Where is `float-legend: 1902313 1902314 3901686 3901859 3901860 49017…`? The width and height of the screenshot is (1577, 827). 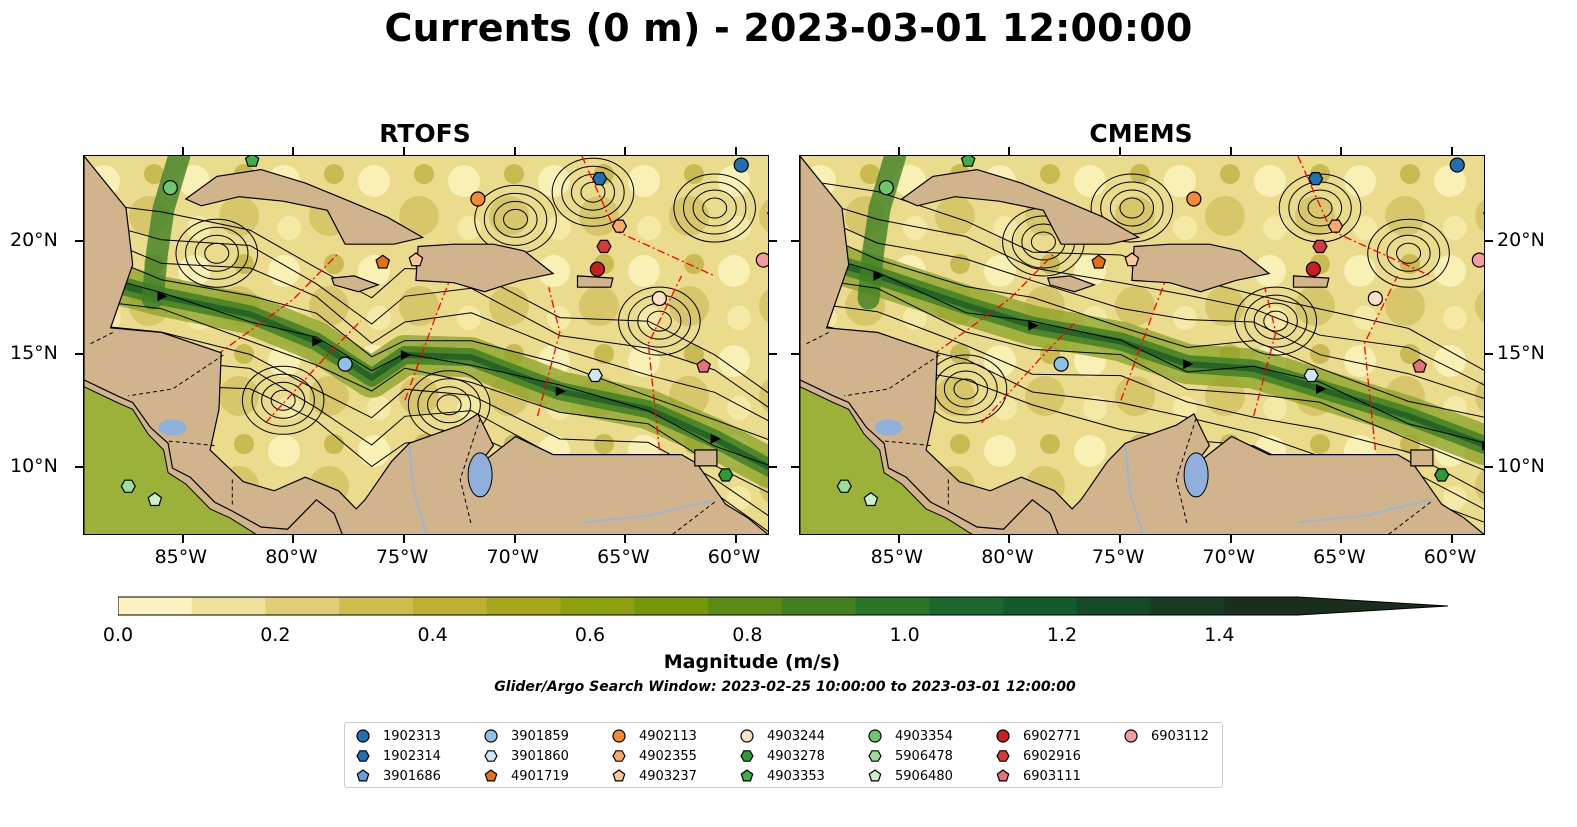
float-legend: 1902313 1902314 3901686 3901859 3901860 49017… is located at coordinates (783, 755).